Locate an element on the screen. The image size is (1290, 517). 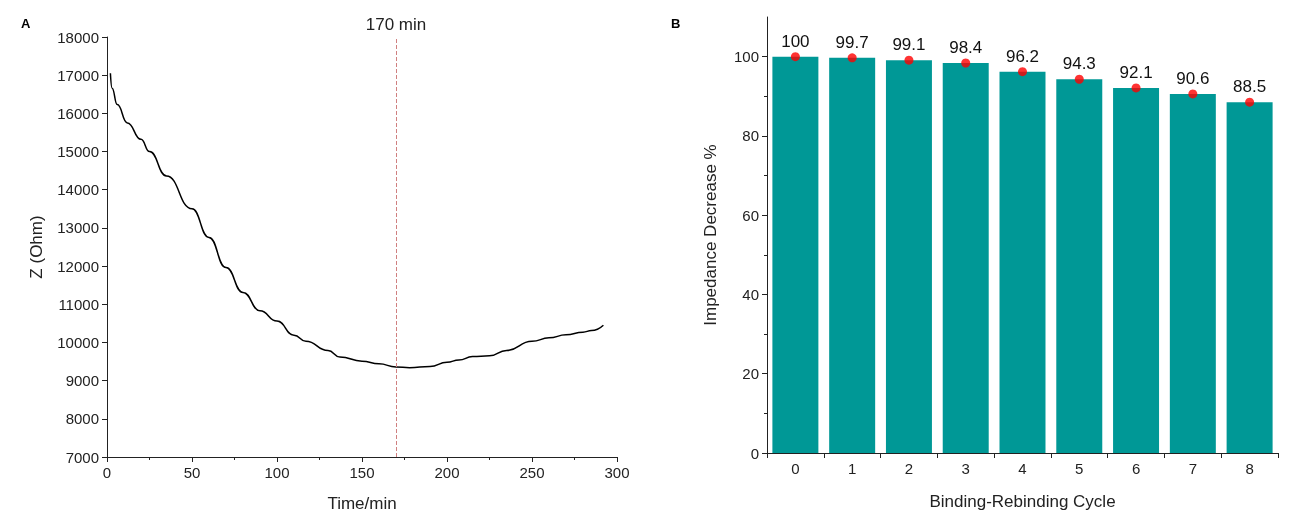
y-tick-label: 40 is located at coordinates (750, 294).